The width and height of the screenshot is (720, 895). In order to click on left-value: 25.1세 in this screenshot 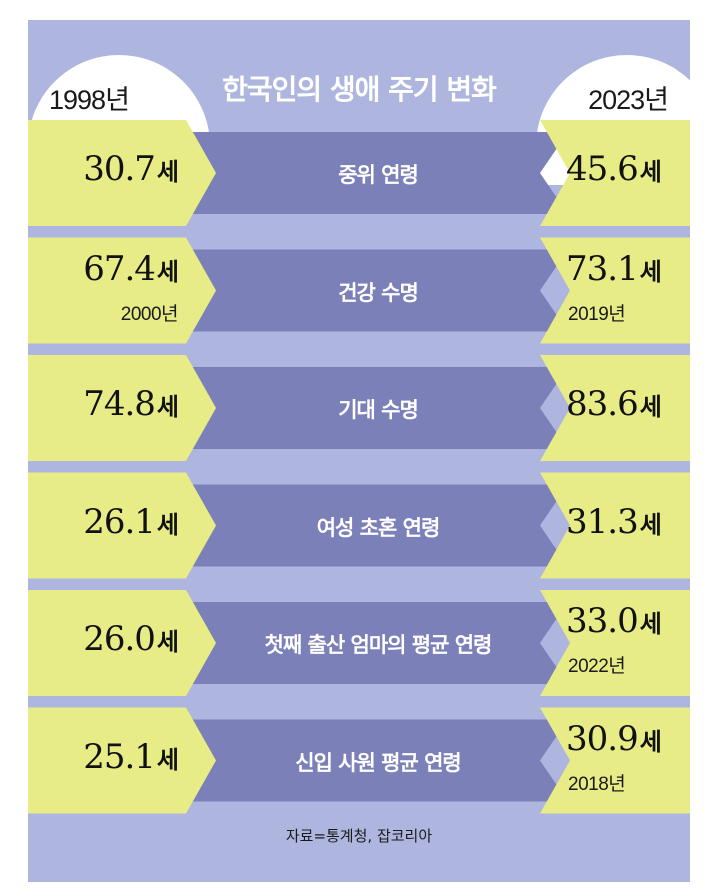, I will do `click(131, 756)`.